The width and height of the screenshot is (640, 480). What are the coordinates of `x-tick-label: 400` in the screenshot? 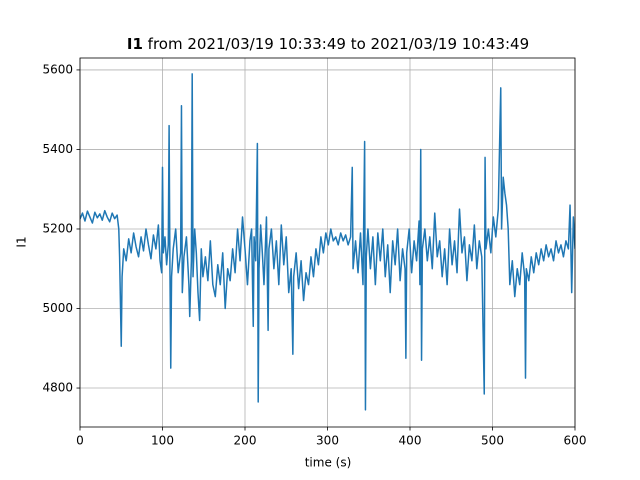 It's located at (410, 441).